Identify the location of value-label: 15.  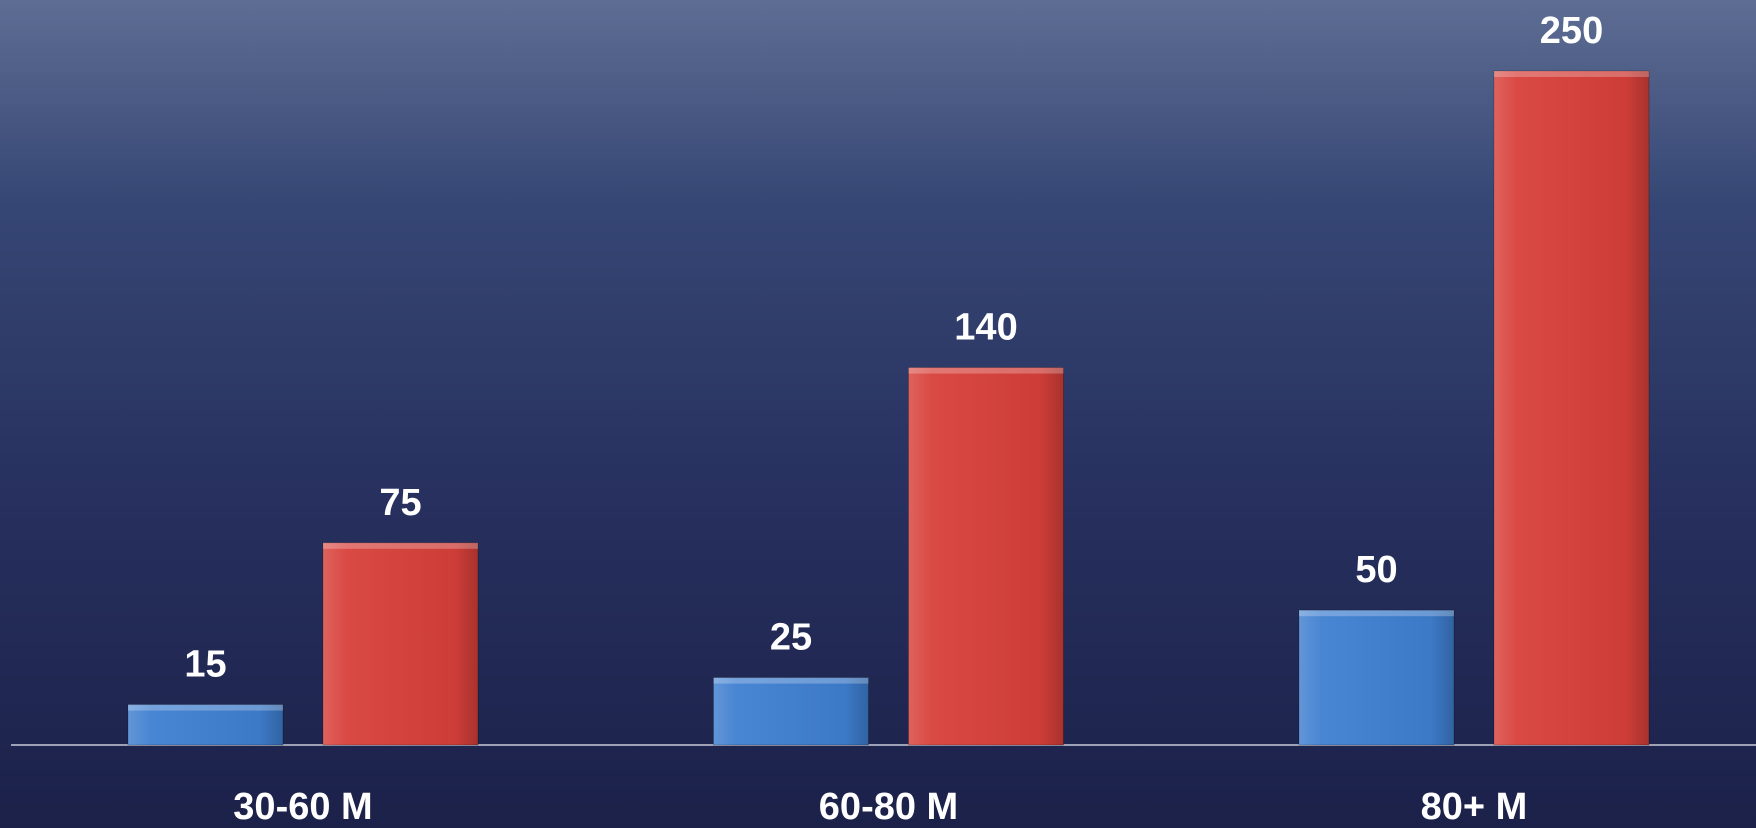
(205, 665).